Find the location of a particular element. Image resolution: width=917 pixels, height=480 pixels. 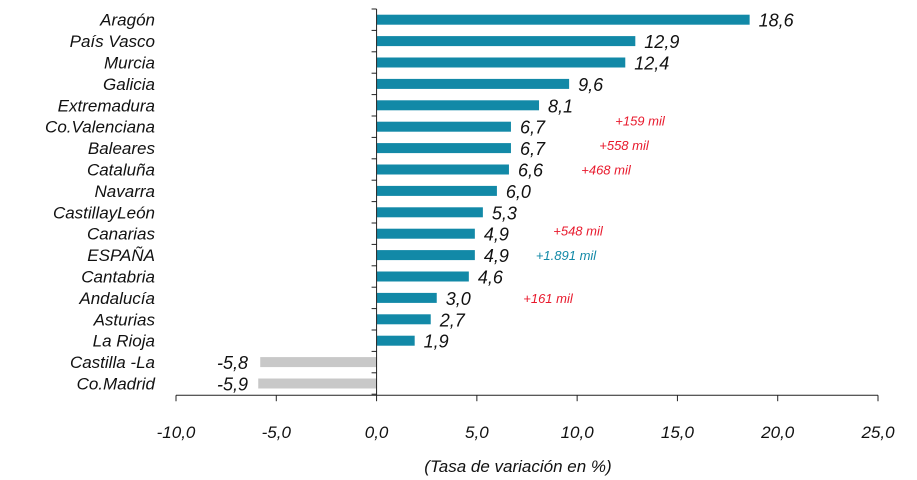

x-tick-label: 20,0 is located at coordinates (777, 432).